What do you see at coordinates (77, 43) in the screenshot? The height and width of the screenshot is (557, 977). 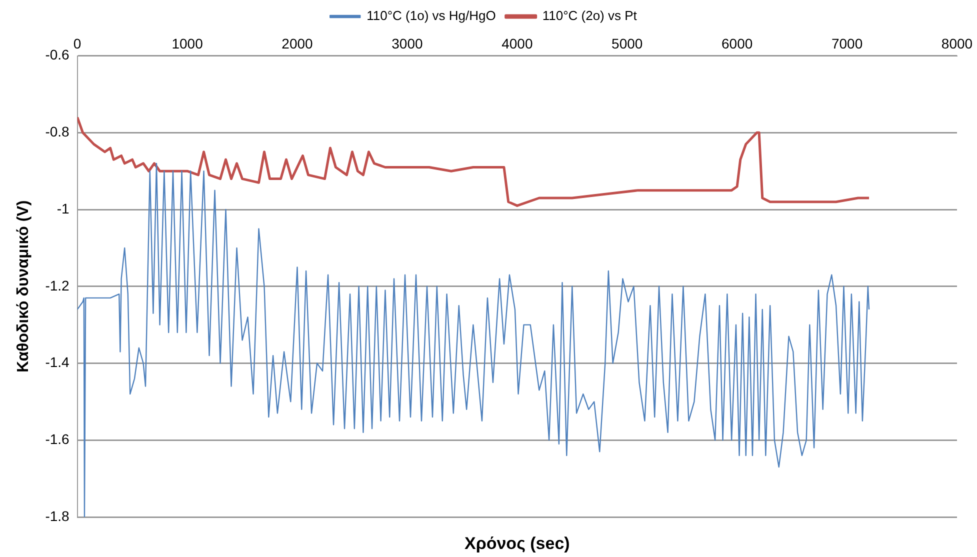 I see `x-tick-label: 0` at bounding box center [77, 43].